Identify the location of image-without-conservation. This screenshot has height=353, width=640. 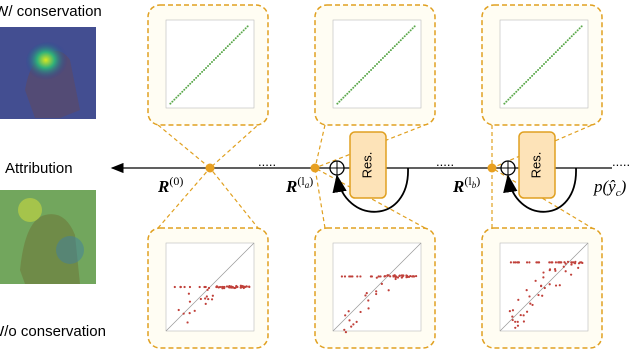
(48, 237).